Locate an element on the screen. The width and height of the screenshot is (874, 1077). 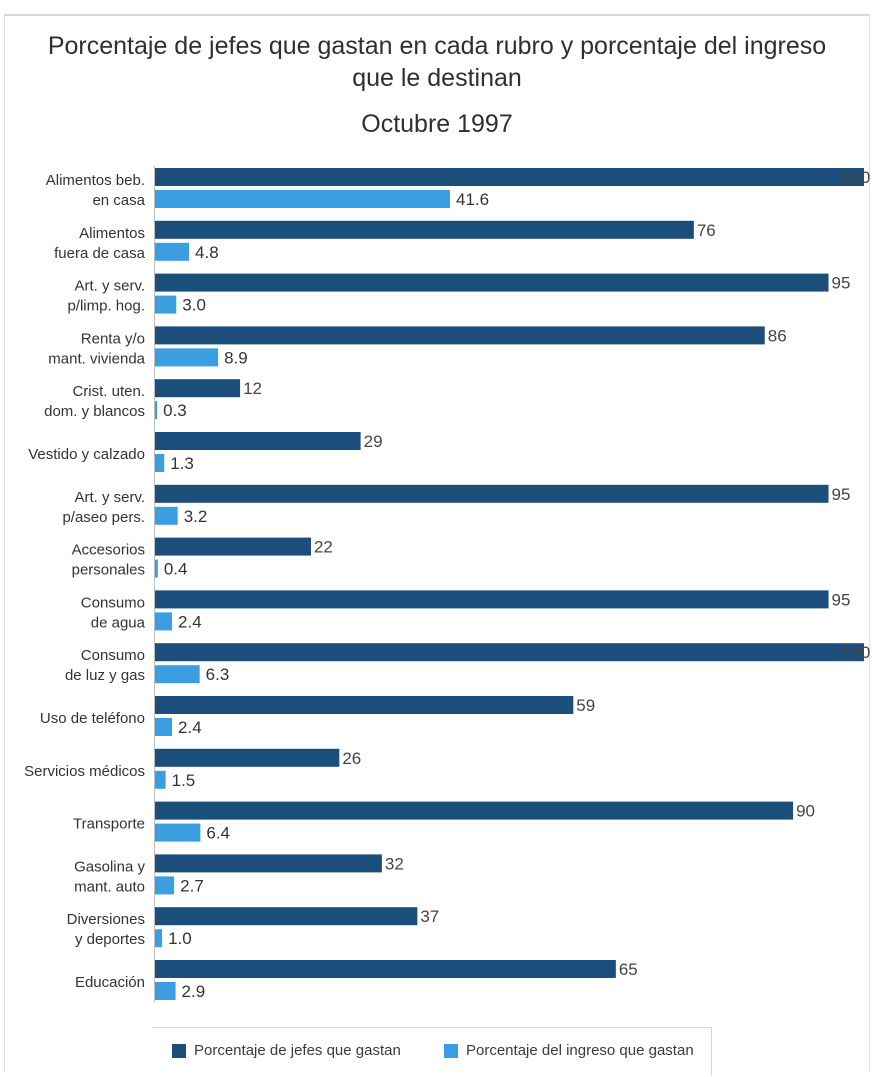
data-label-series-1-13: 32 is located at coordinates (394, 863).